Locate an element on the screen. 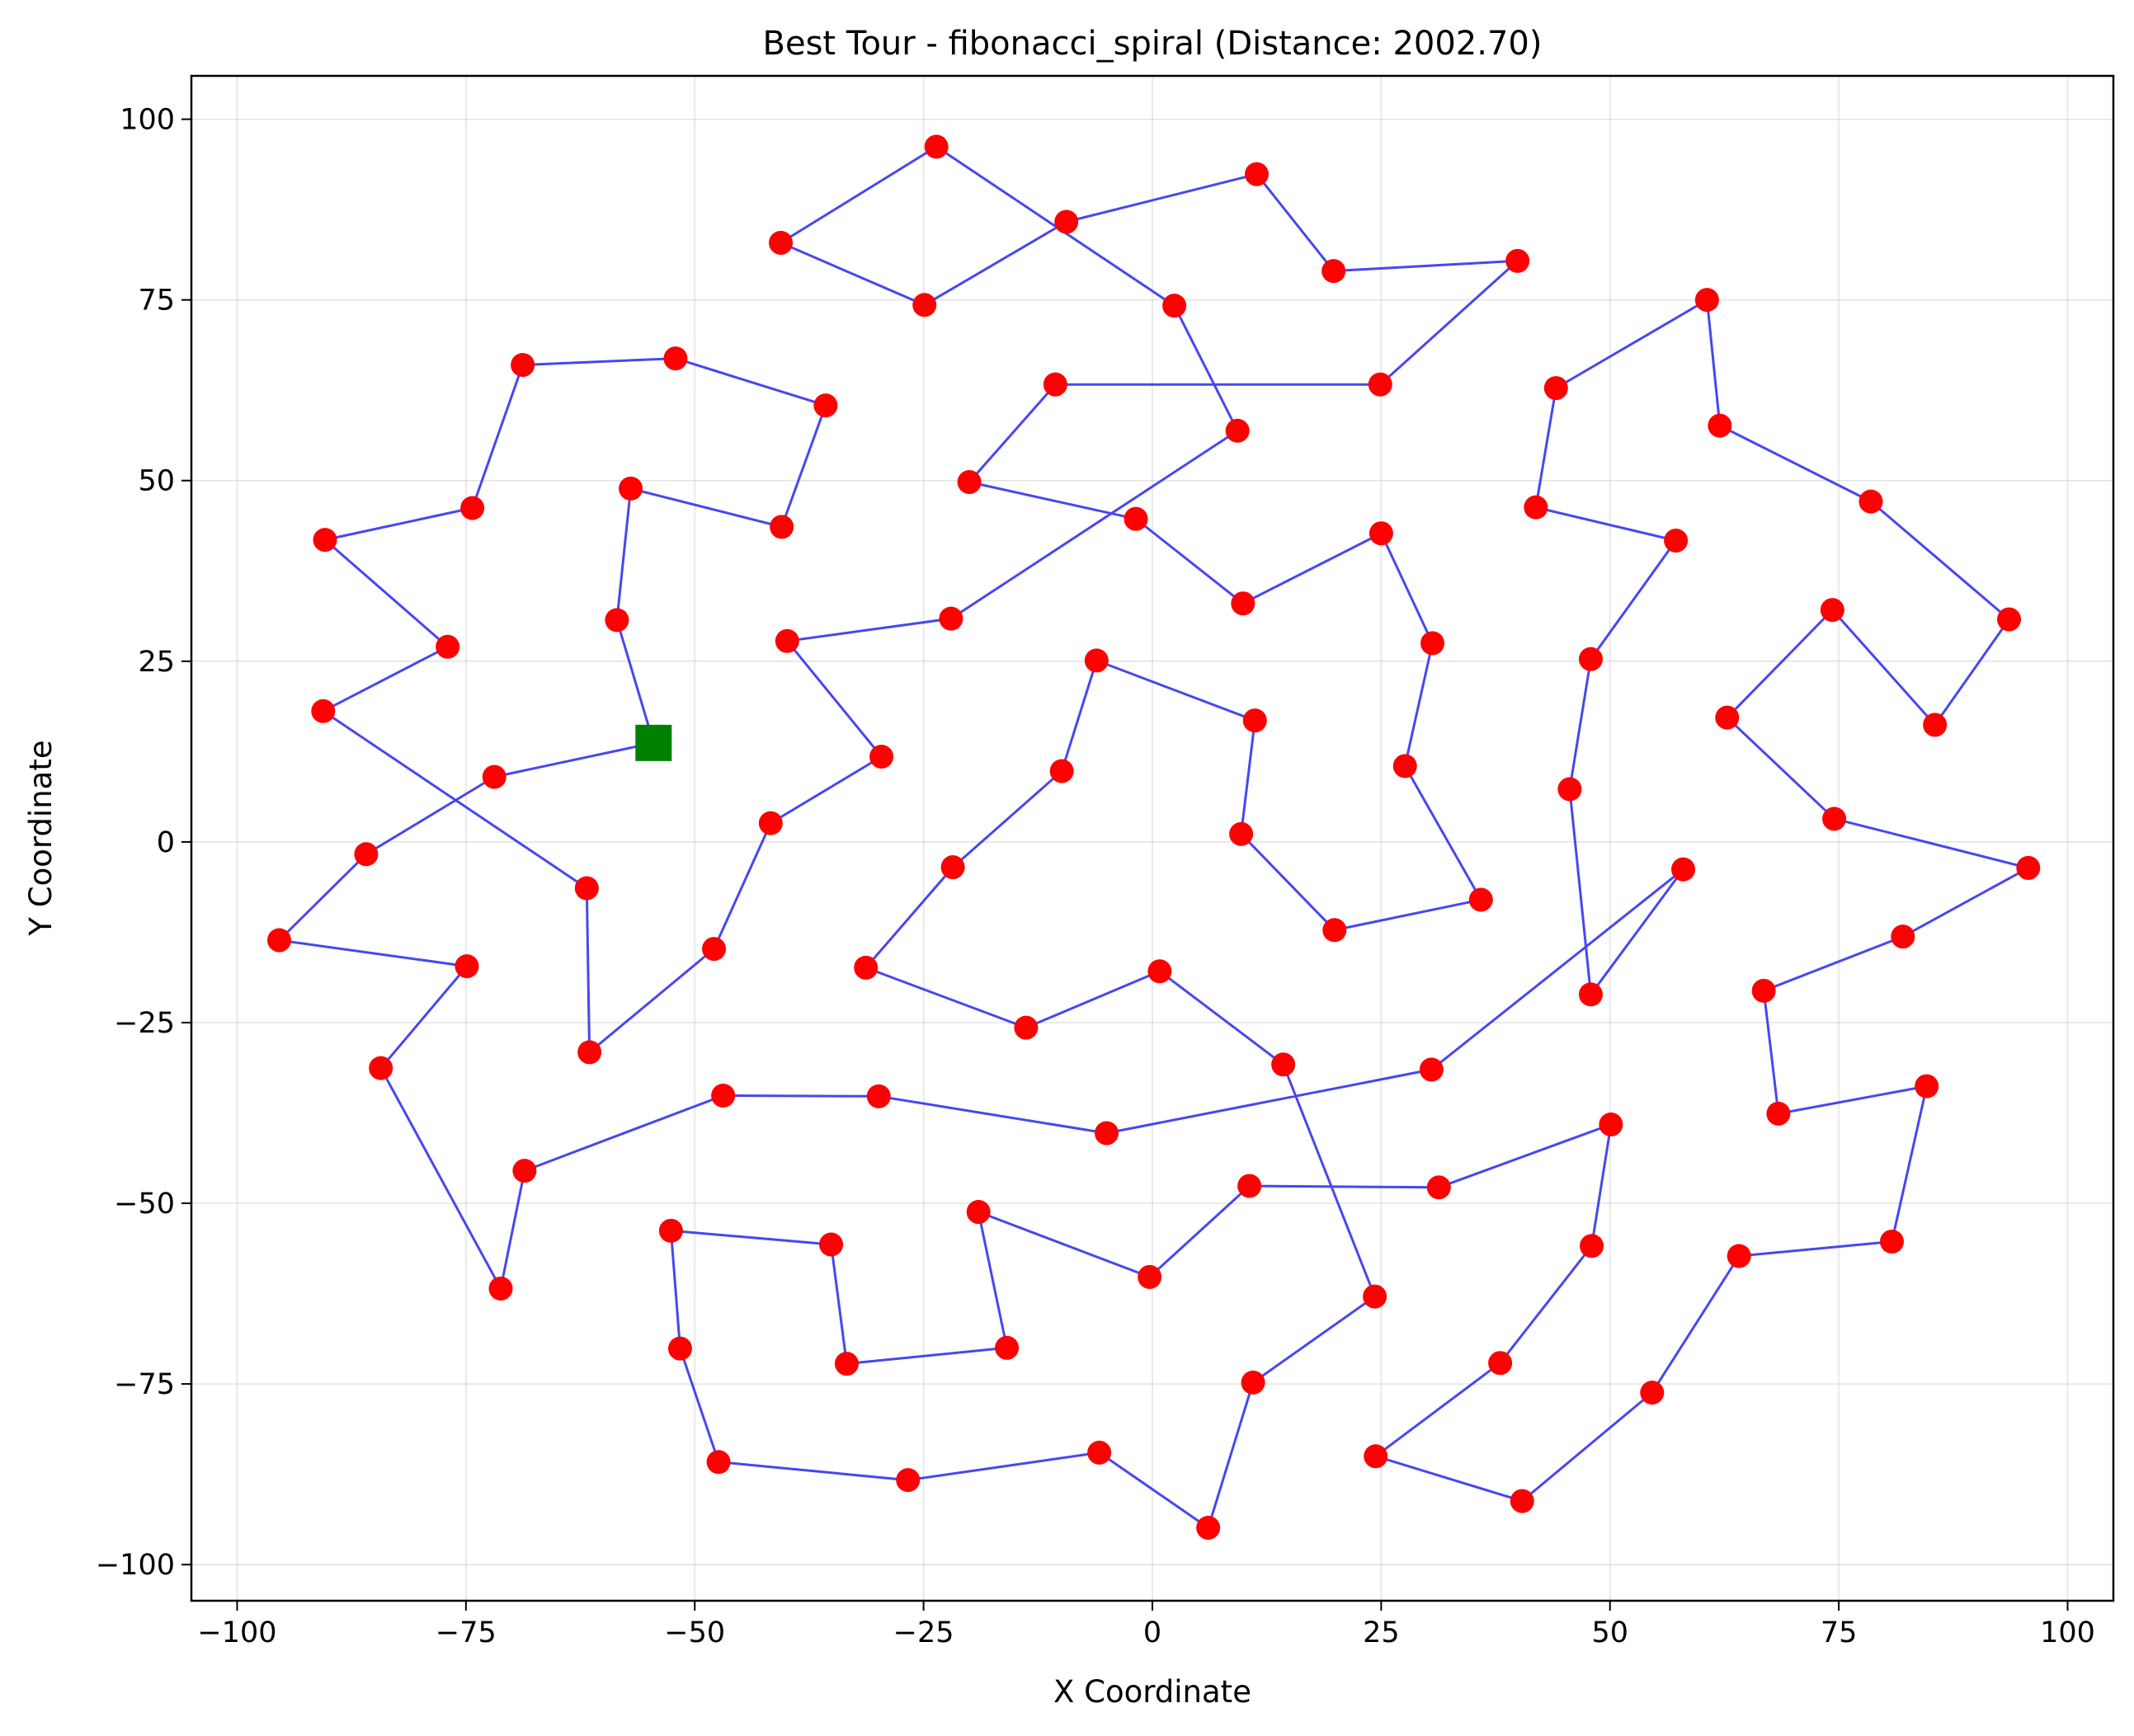 This screenshot has width=2134, height=1736. y-tick-label: −100 is located at coordinates (135, 1565).